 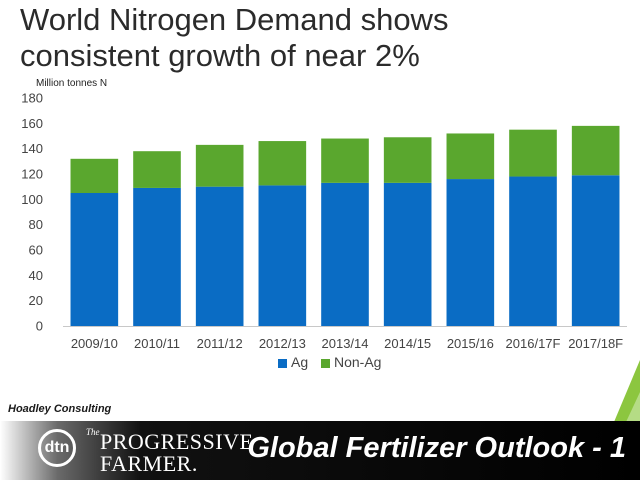 I want to click on y-tick-label: 40, so click(x=36, y=275).